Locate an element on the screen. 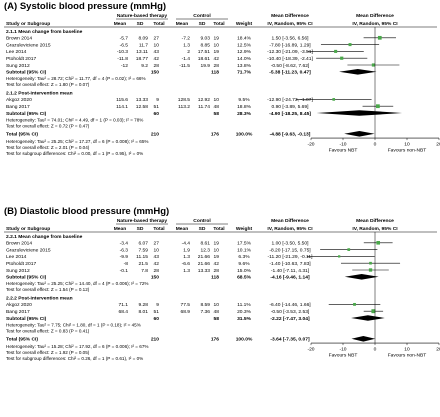  study-sd-control: 8.59 is located at coordinates (205, 305).